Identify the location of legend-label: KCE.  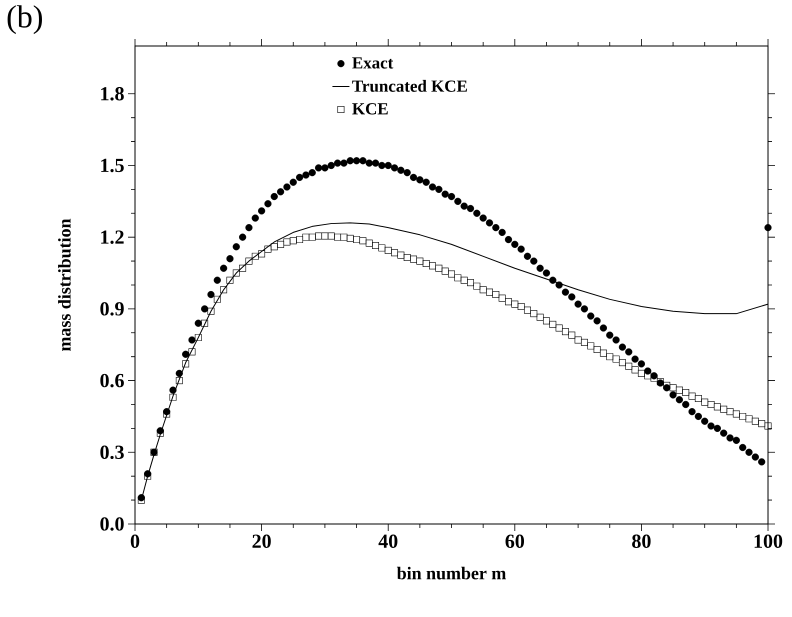
(370, 109).